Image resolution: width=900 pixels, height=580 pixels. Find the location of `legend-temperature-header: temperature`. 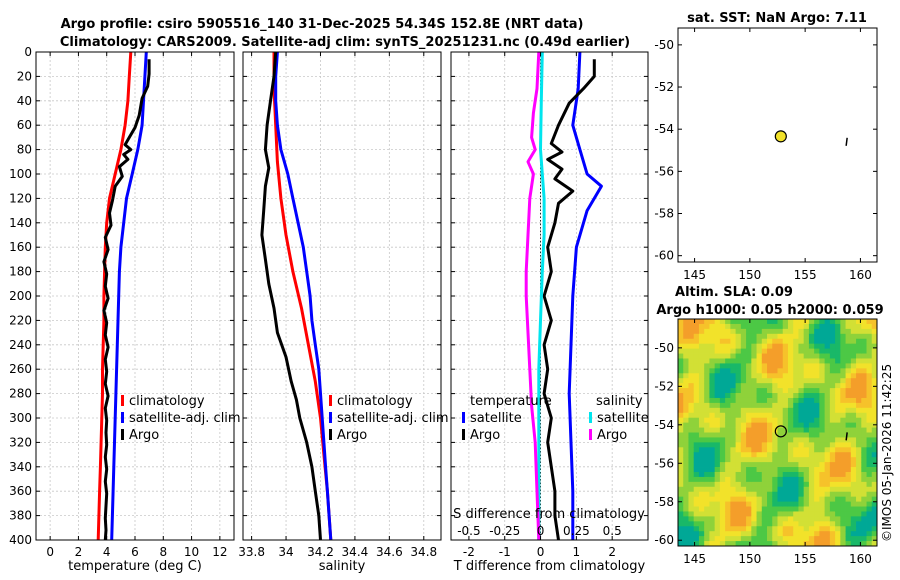

legend-temperature-header: temperature is located at coordinates (511, 401).